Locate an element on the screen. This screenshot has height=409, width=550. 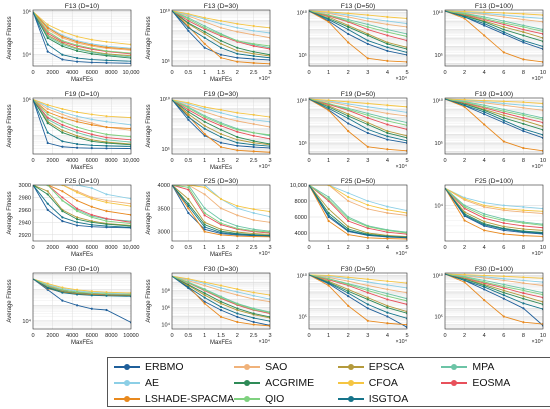
legend-item: ISGTOA is located at coordinates (389, 399).